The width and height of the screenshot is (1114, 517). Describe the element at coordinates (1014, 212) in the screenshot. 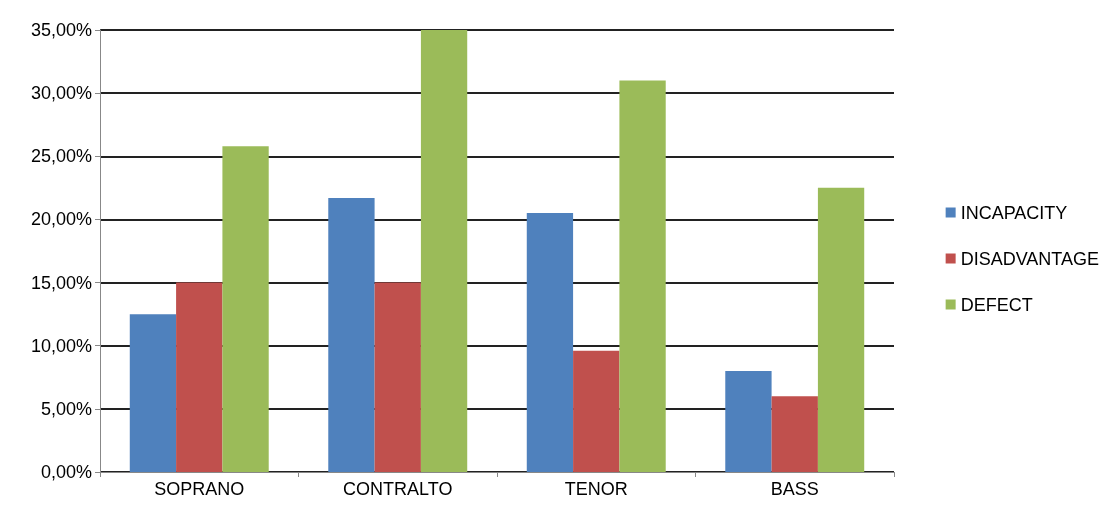

I see `legend-label: INCAPACITY` at that location.